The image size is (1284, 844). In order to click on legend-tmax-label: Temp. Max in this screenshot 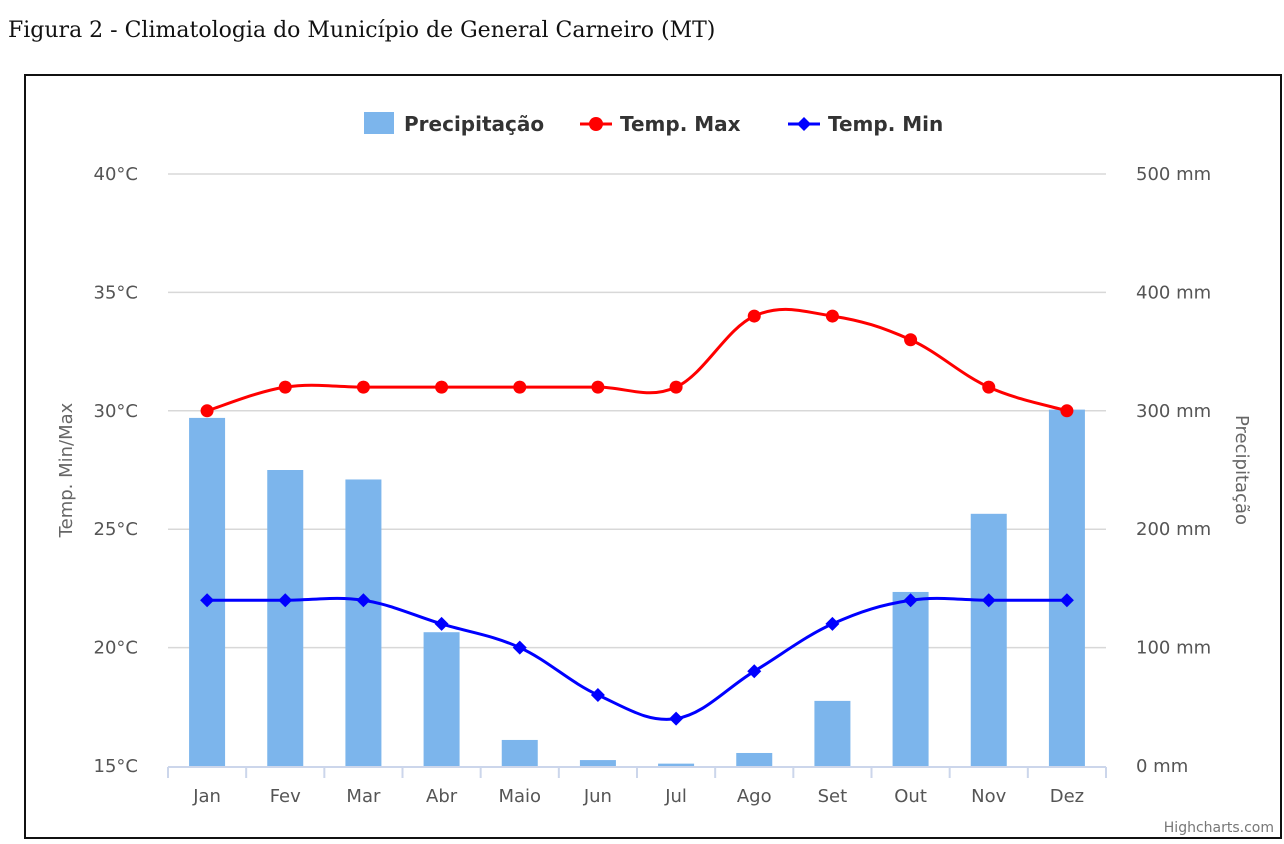, I will do `click(680, 124)`.